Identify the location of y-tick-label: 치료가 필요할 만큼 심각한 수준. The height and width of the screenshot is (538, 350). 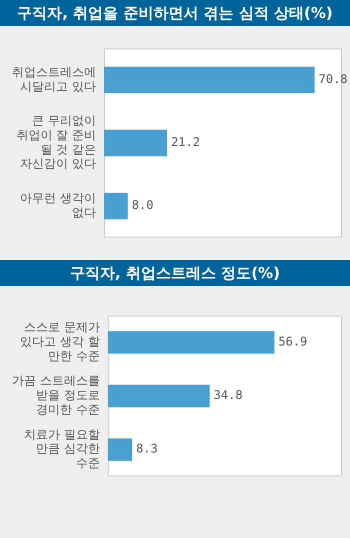
(62, 448).